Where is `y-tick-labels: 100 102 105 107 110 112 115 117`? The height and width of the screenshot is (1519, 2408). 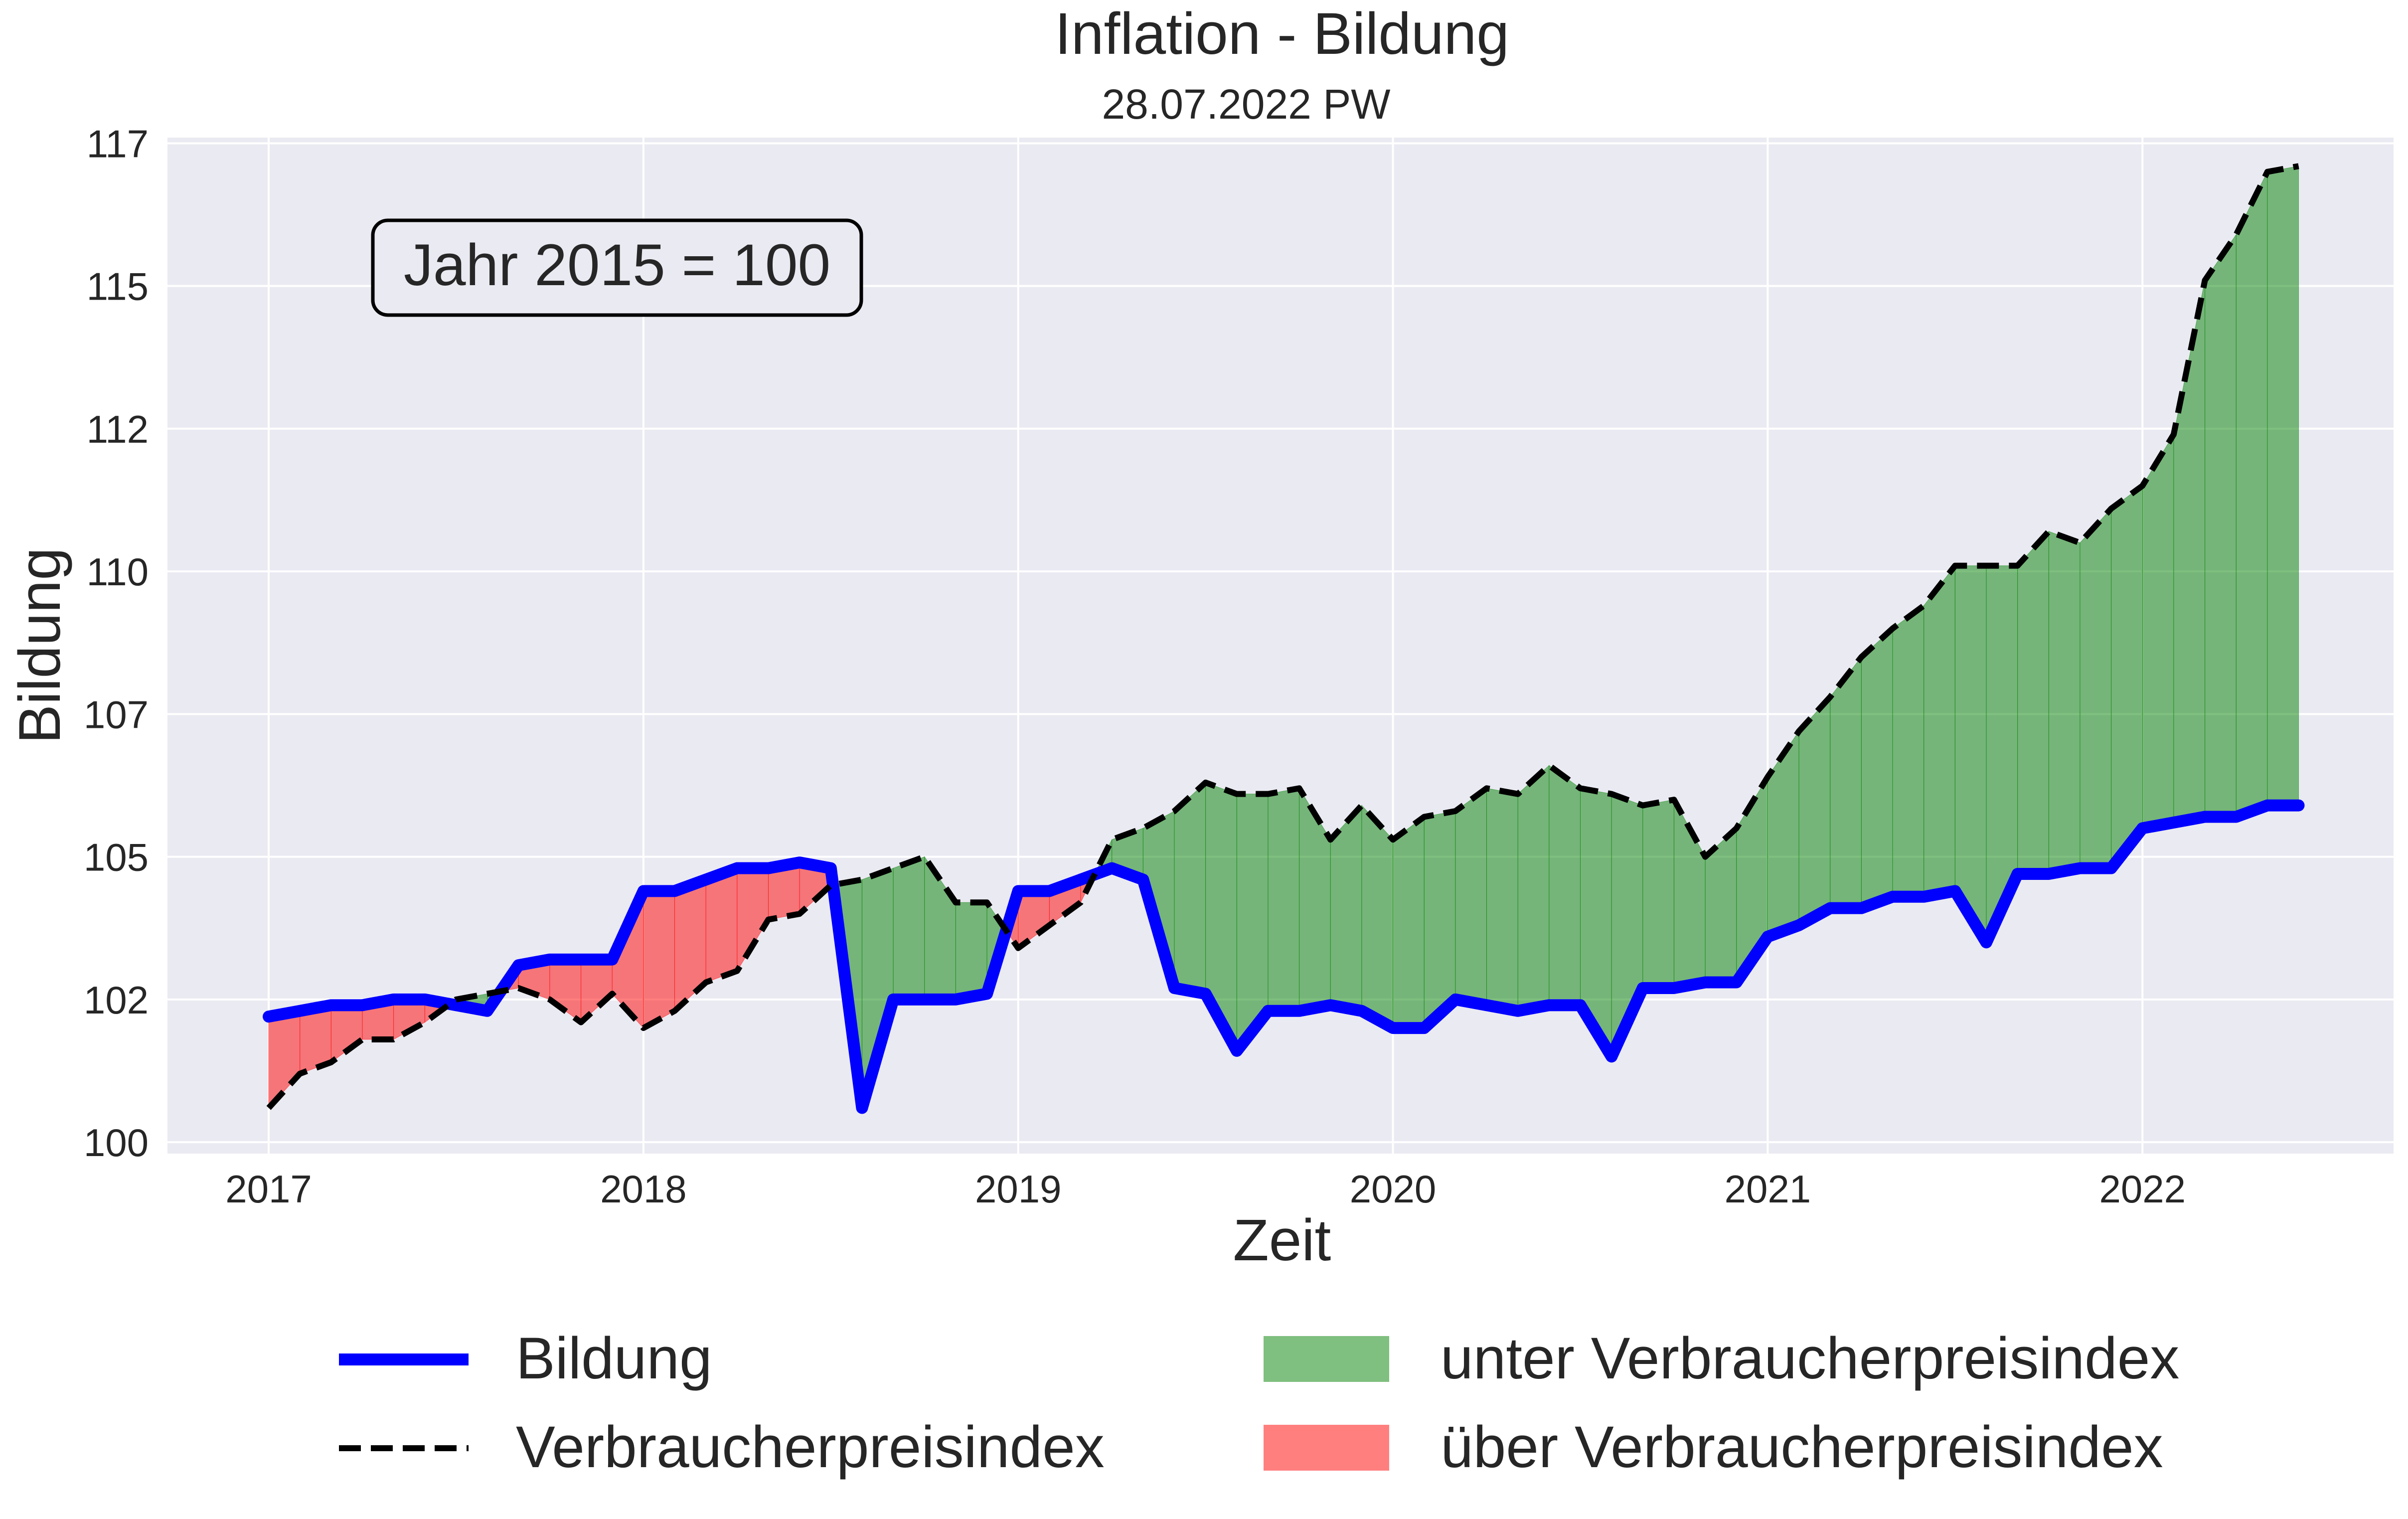
y-tick-labels: 100 102 105 107 110 112 115 117 is located at coordinates (116, 643).